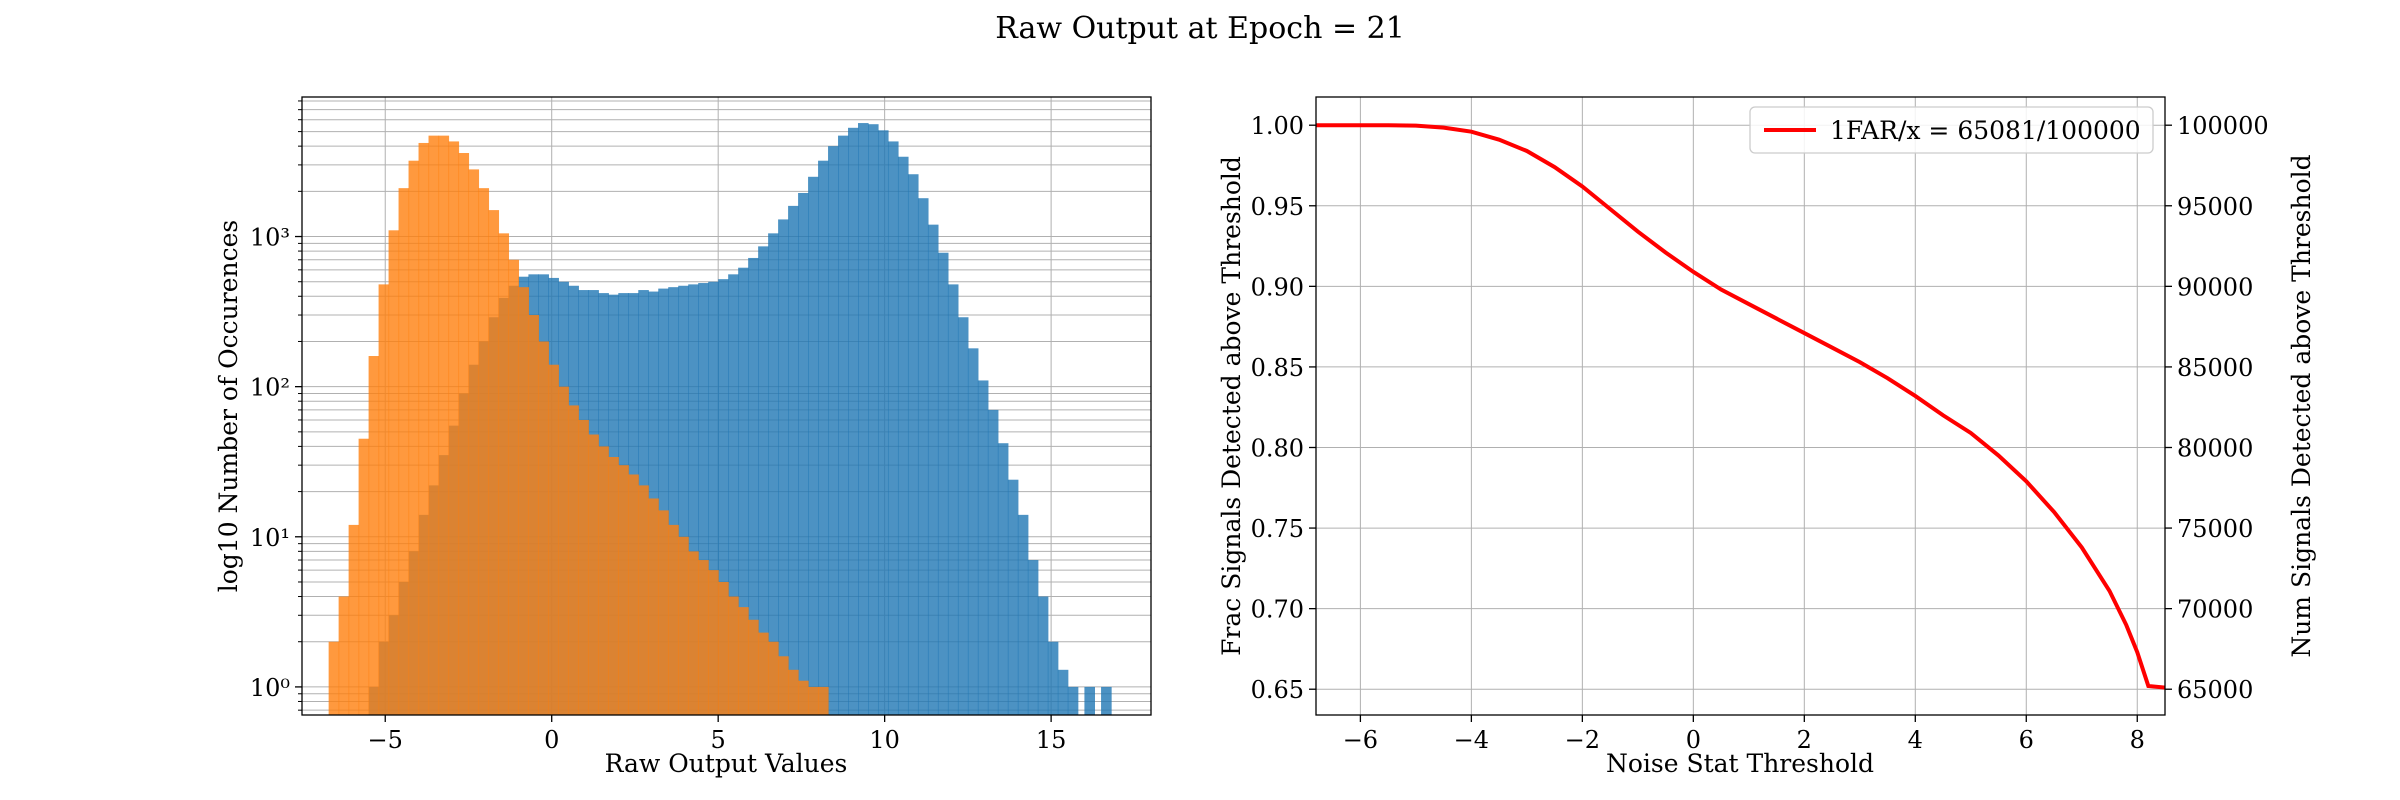 The height and width of the screenshot is (800, 2400). What do you see at coordinates (1471, 740) in the screenshot?
I see `detection-curve-x-tick-label: −4` at bounding box center [1471, 740].